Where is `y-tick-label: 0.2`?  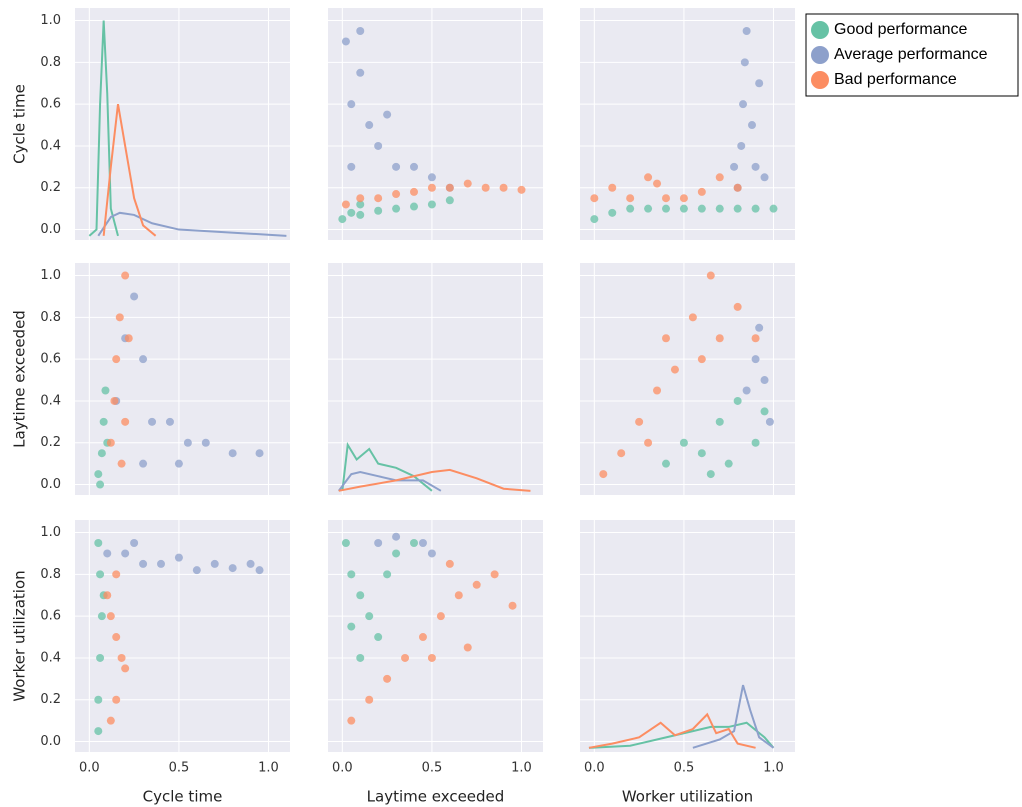
y-tick-label: 0.2 is located at coordinates (50, 442).